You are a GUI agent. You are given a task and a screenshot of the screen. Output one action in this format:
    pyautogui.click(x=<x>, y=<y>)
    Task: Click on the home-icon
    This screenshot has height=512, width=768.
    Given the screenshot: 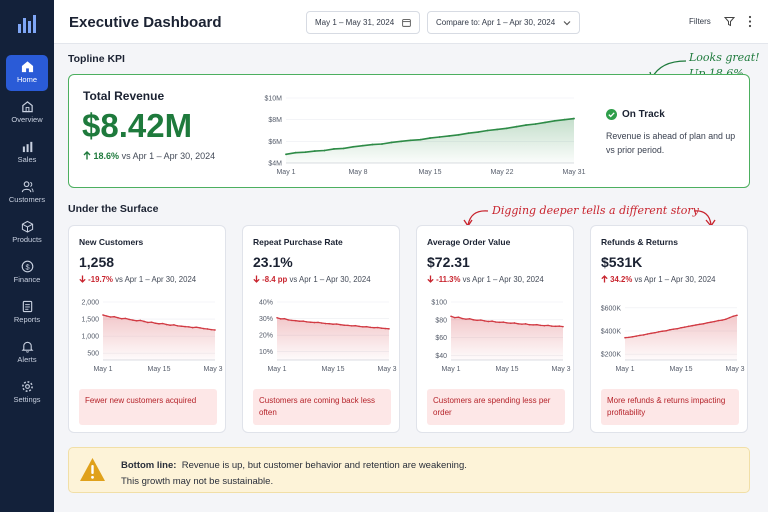 What is the action you would take?
    pyautogui.click(x=27, y=67)
    